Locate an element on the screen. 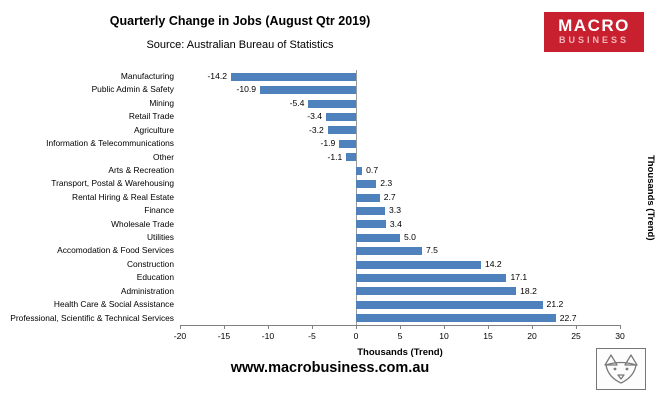 The image size is (660, 400). category-label: Information & Telecommunications is located at coordinates (110, 143).